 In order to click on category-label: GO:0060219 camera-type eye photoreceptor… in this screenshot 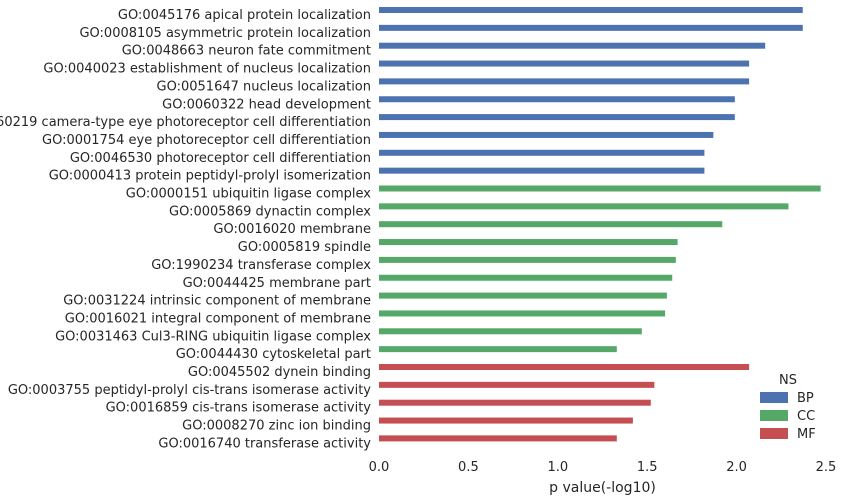, I will do `click(185, 122)`.